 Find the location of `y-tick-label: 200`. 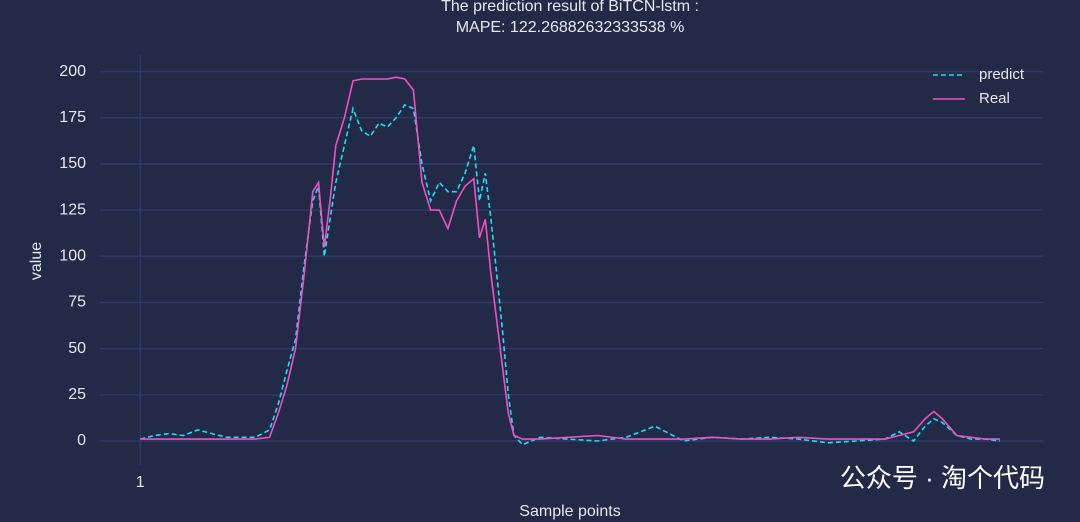

y-tick-label: 200 is located at coordinates (72, 71).